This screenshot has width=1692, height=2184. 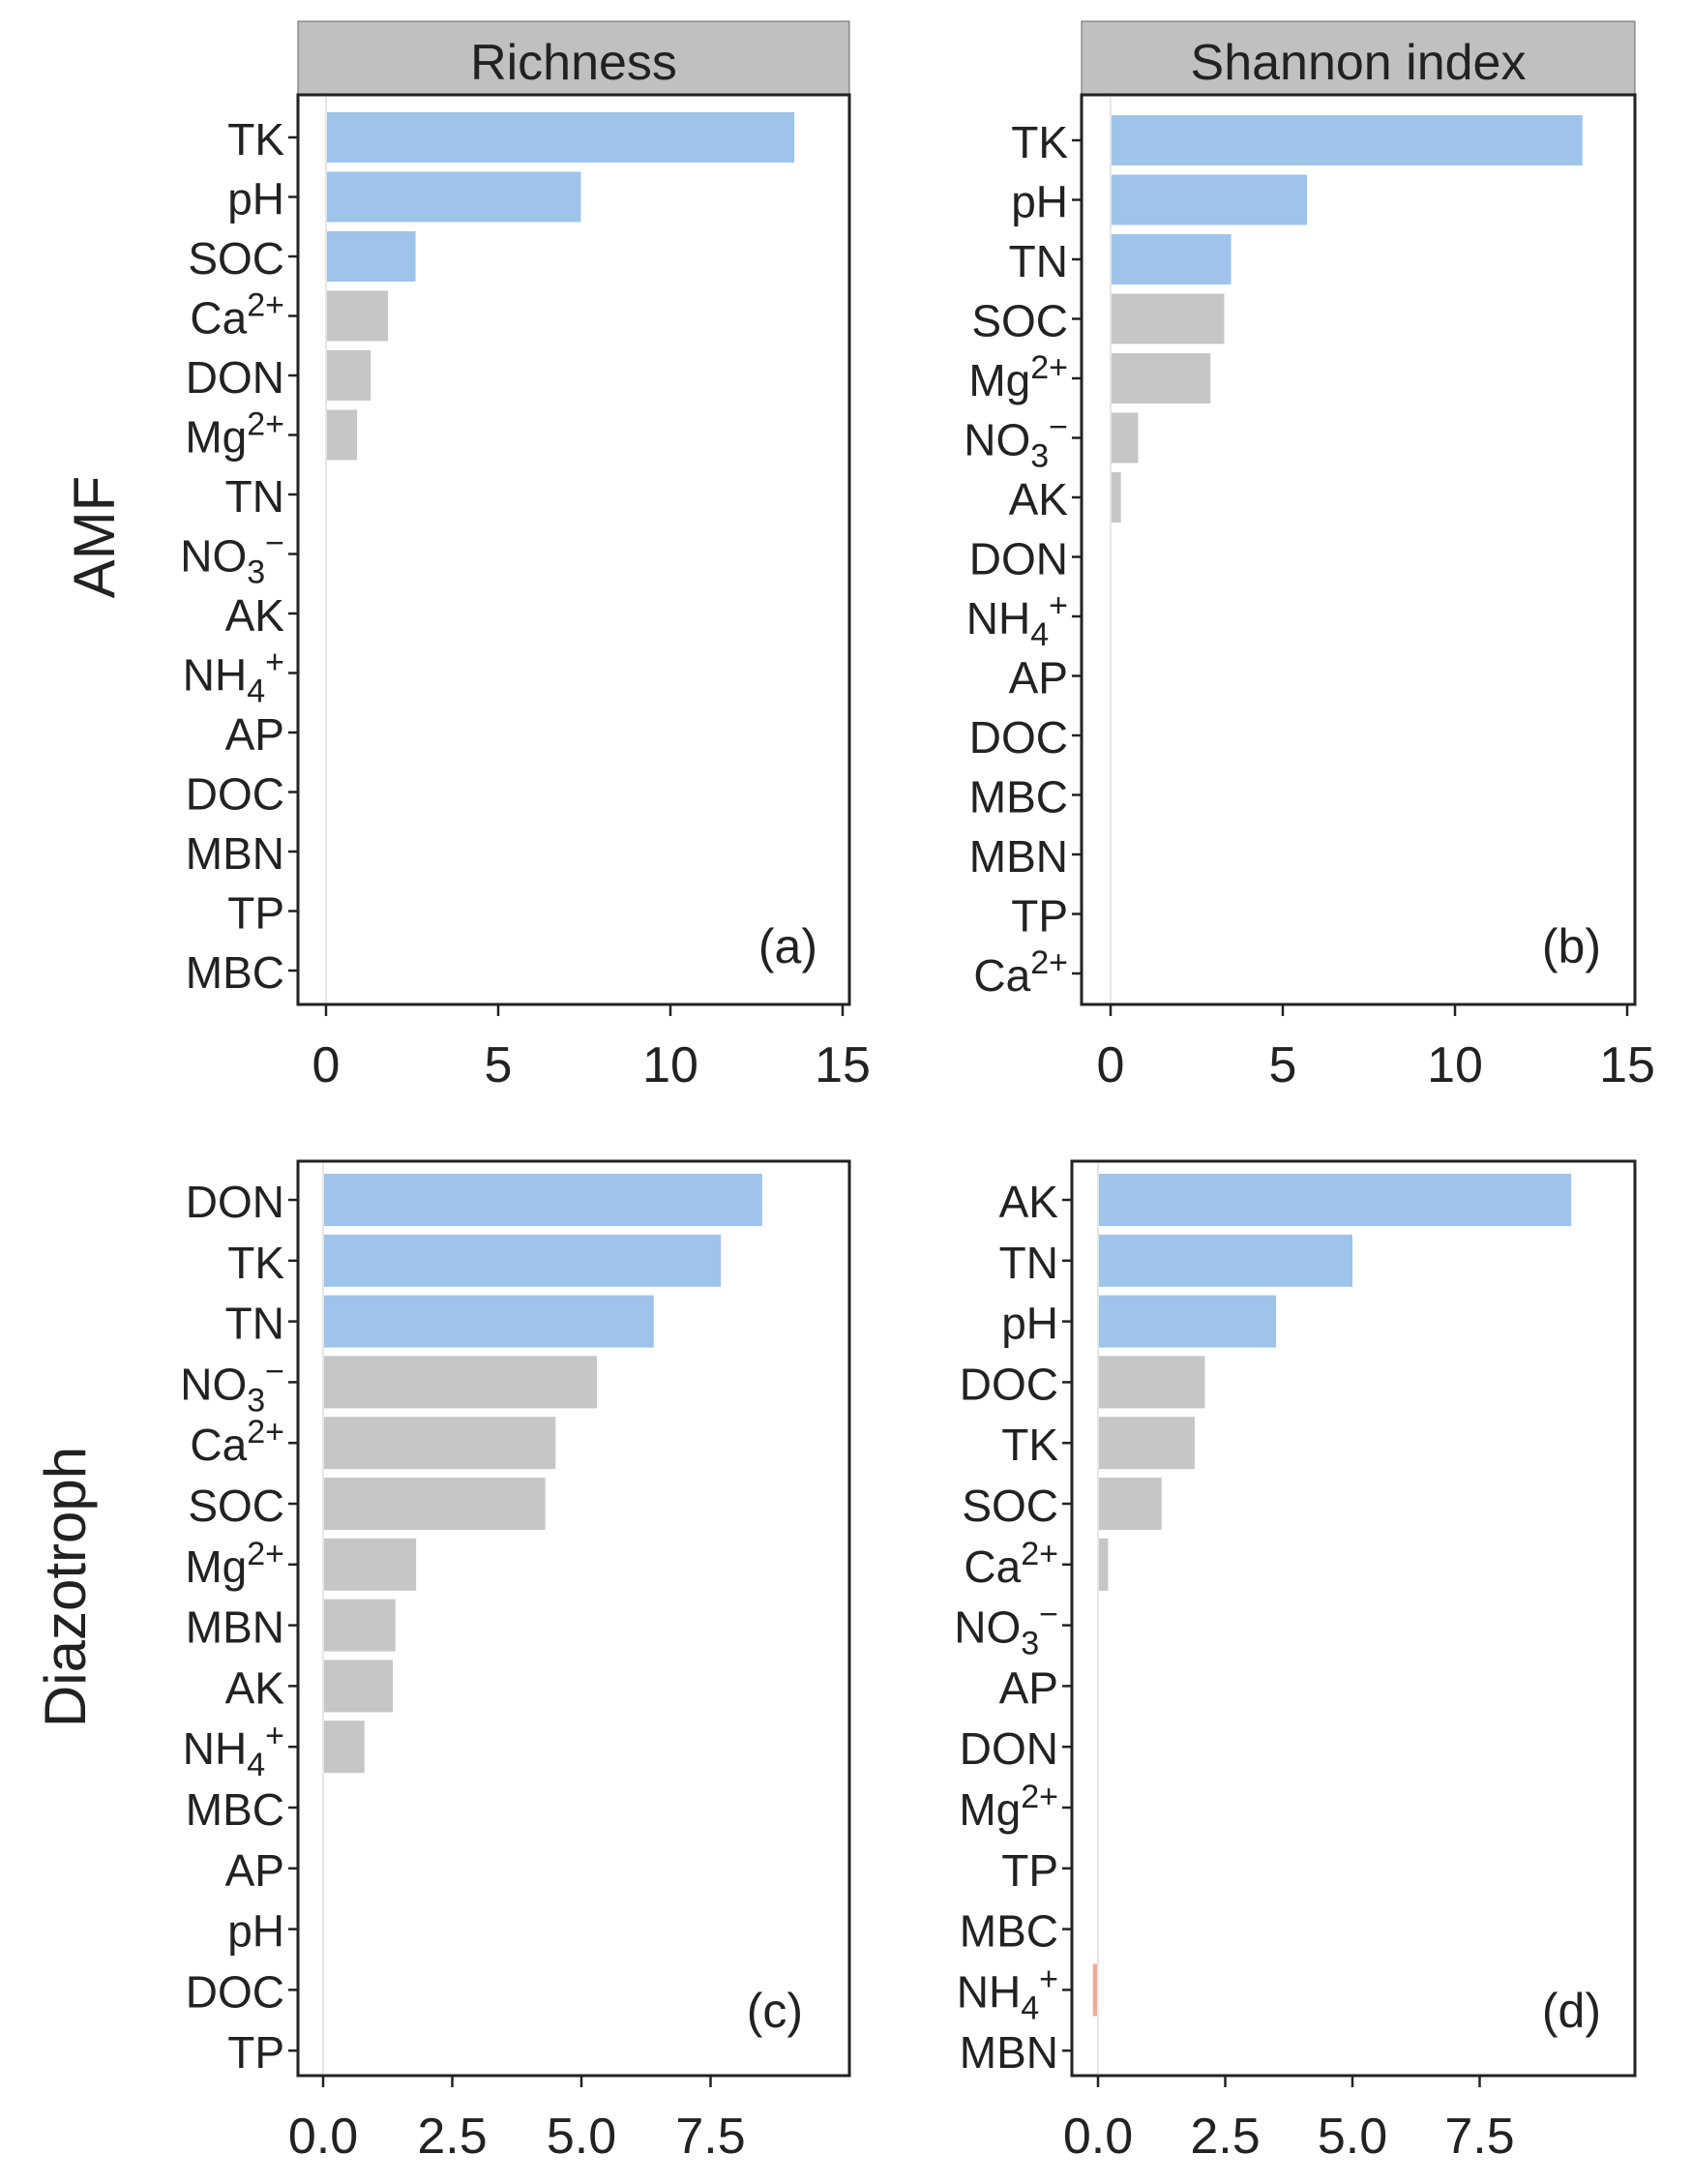 What do you see at coordinates (235, 1202) in the screenshot?
I see `category-label-c-don: DON` at bounding box center [235, 1202].